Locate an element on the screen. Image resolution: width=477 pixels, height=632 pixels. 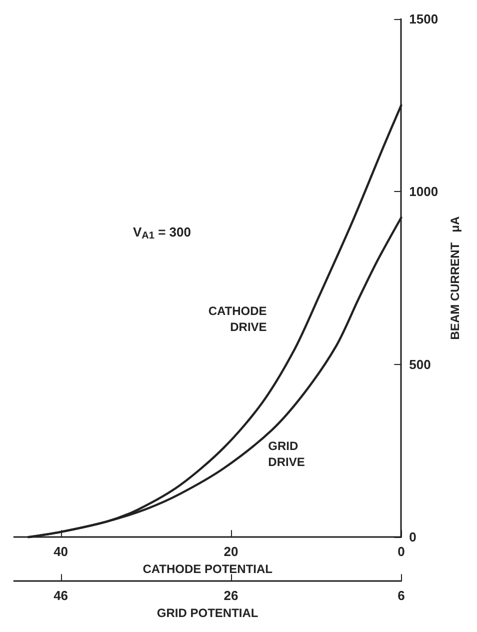
x2-axis-title: GRID POTENTIAL is located at coordinates (207, 613).